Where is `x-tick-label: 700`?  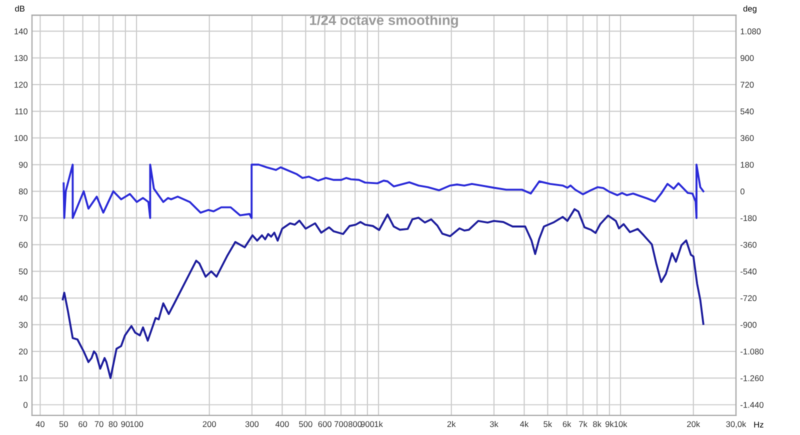 x-tick-label: 700 is located at coordinates (341, 424).